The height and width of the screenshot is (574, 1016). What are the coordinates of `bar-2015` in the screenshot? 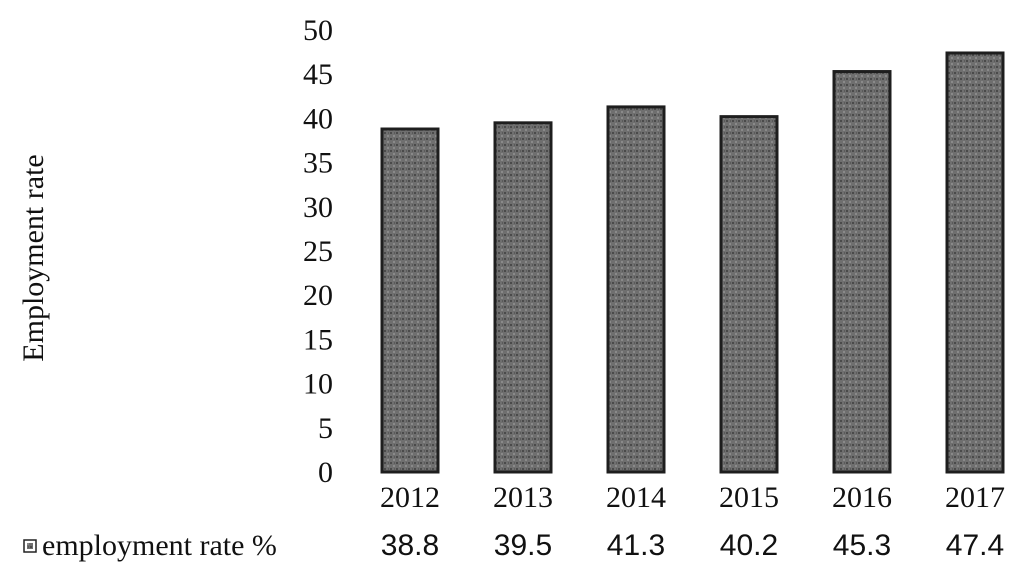 It's located at (749, 294).